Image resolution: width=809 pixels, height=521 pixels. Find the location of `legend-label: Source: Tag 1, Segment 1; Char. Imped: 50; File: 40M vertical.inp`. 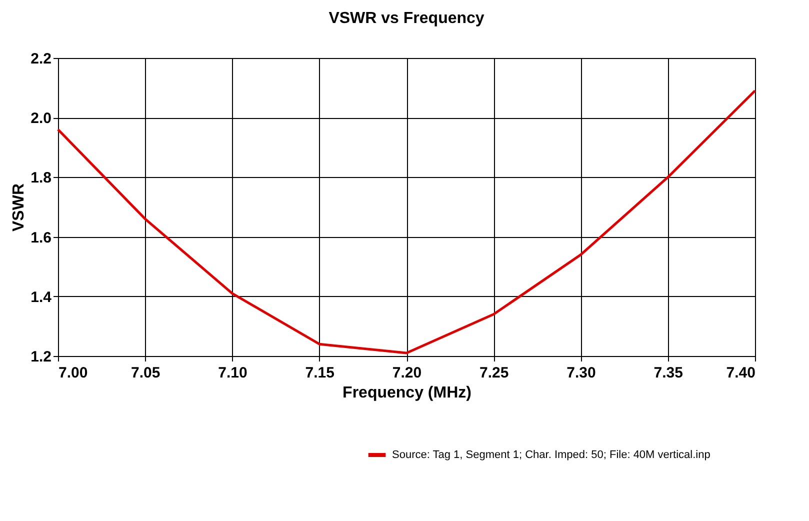

legend-label: Source: Tag 1, Segment 1; Char. Imped: 50; File: 40M vertical.inp is located at coordinates (551, 455).